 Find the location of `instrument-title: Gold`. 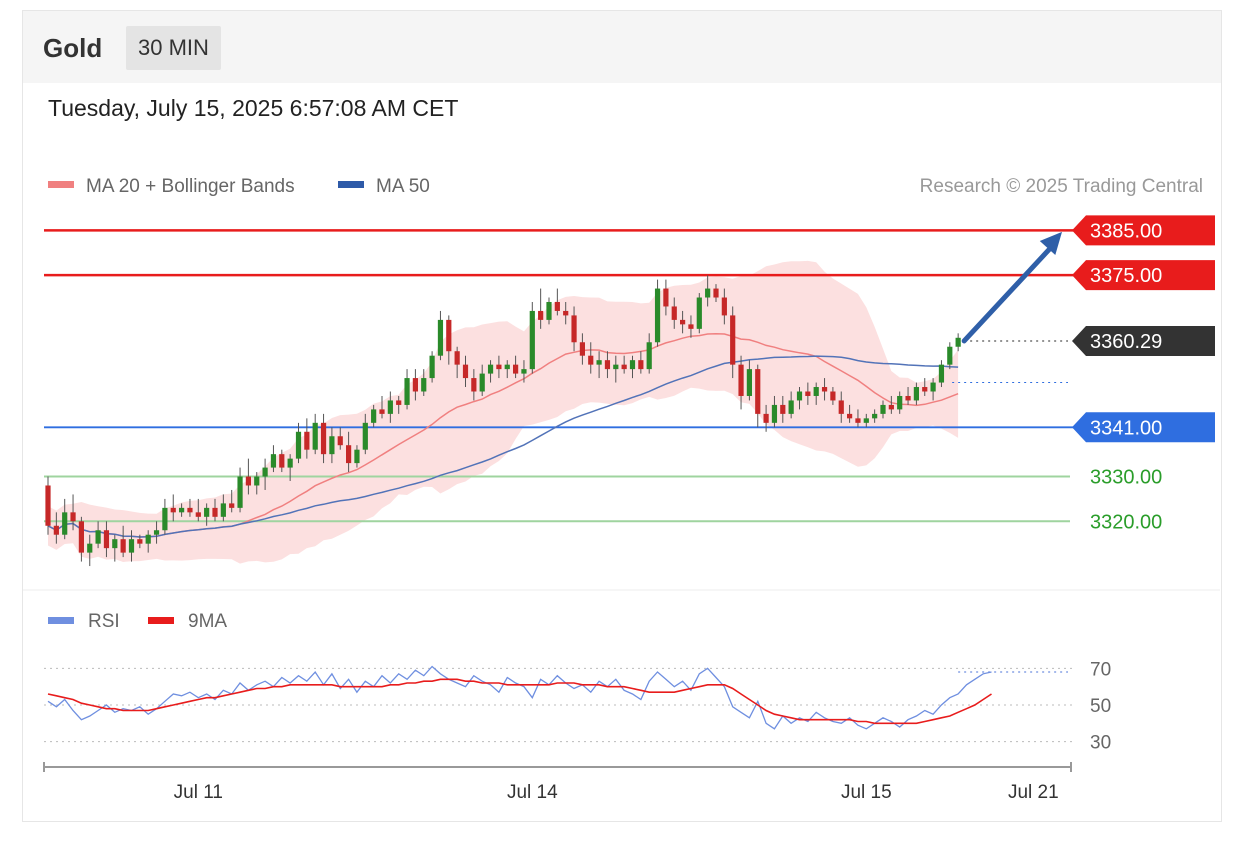

instrument-title: Gold is located at coordinates (73, 48).